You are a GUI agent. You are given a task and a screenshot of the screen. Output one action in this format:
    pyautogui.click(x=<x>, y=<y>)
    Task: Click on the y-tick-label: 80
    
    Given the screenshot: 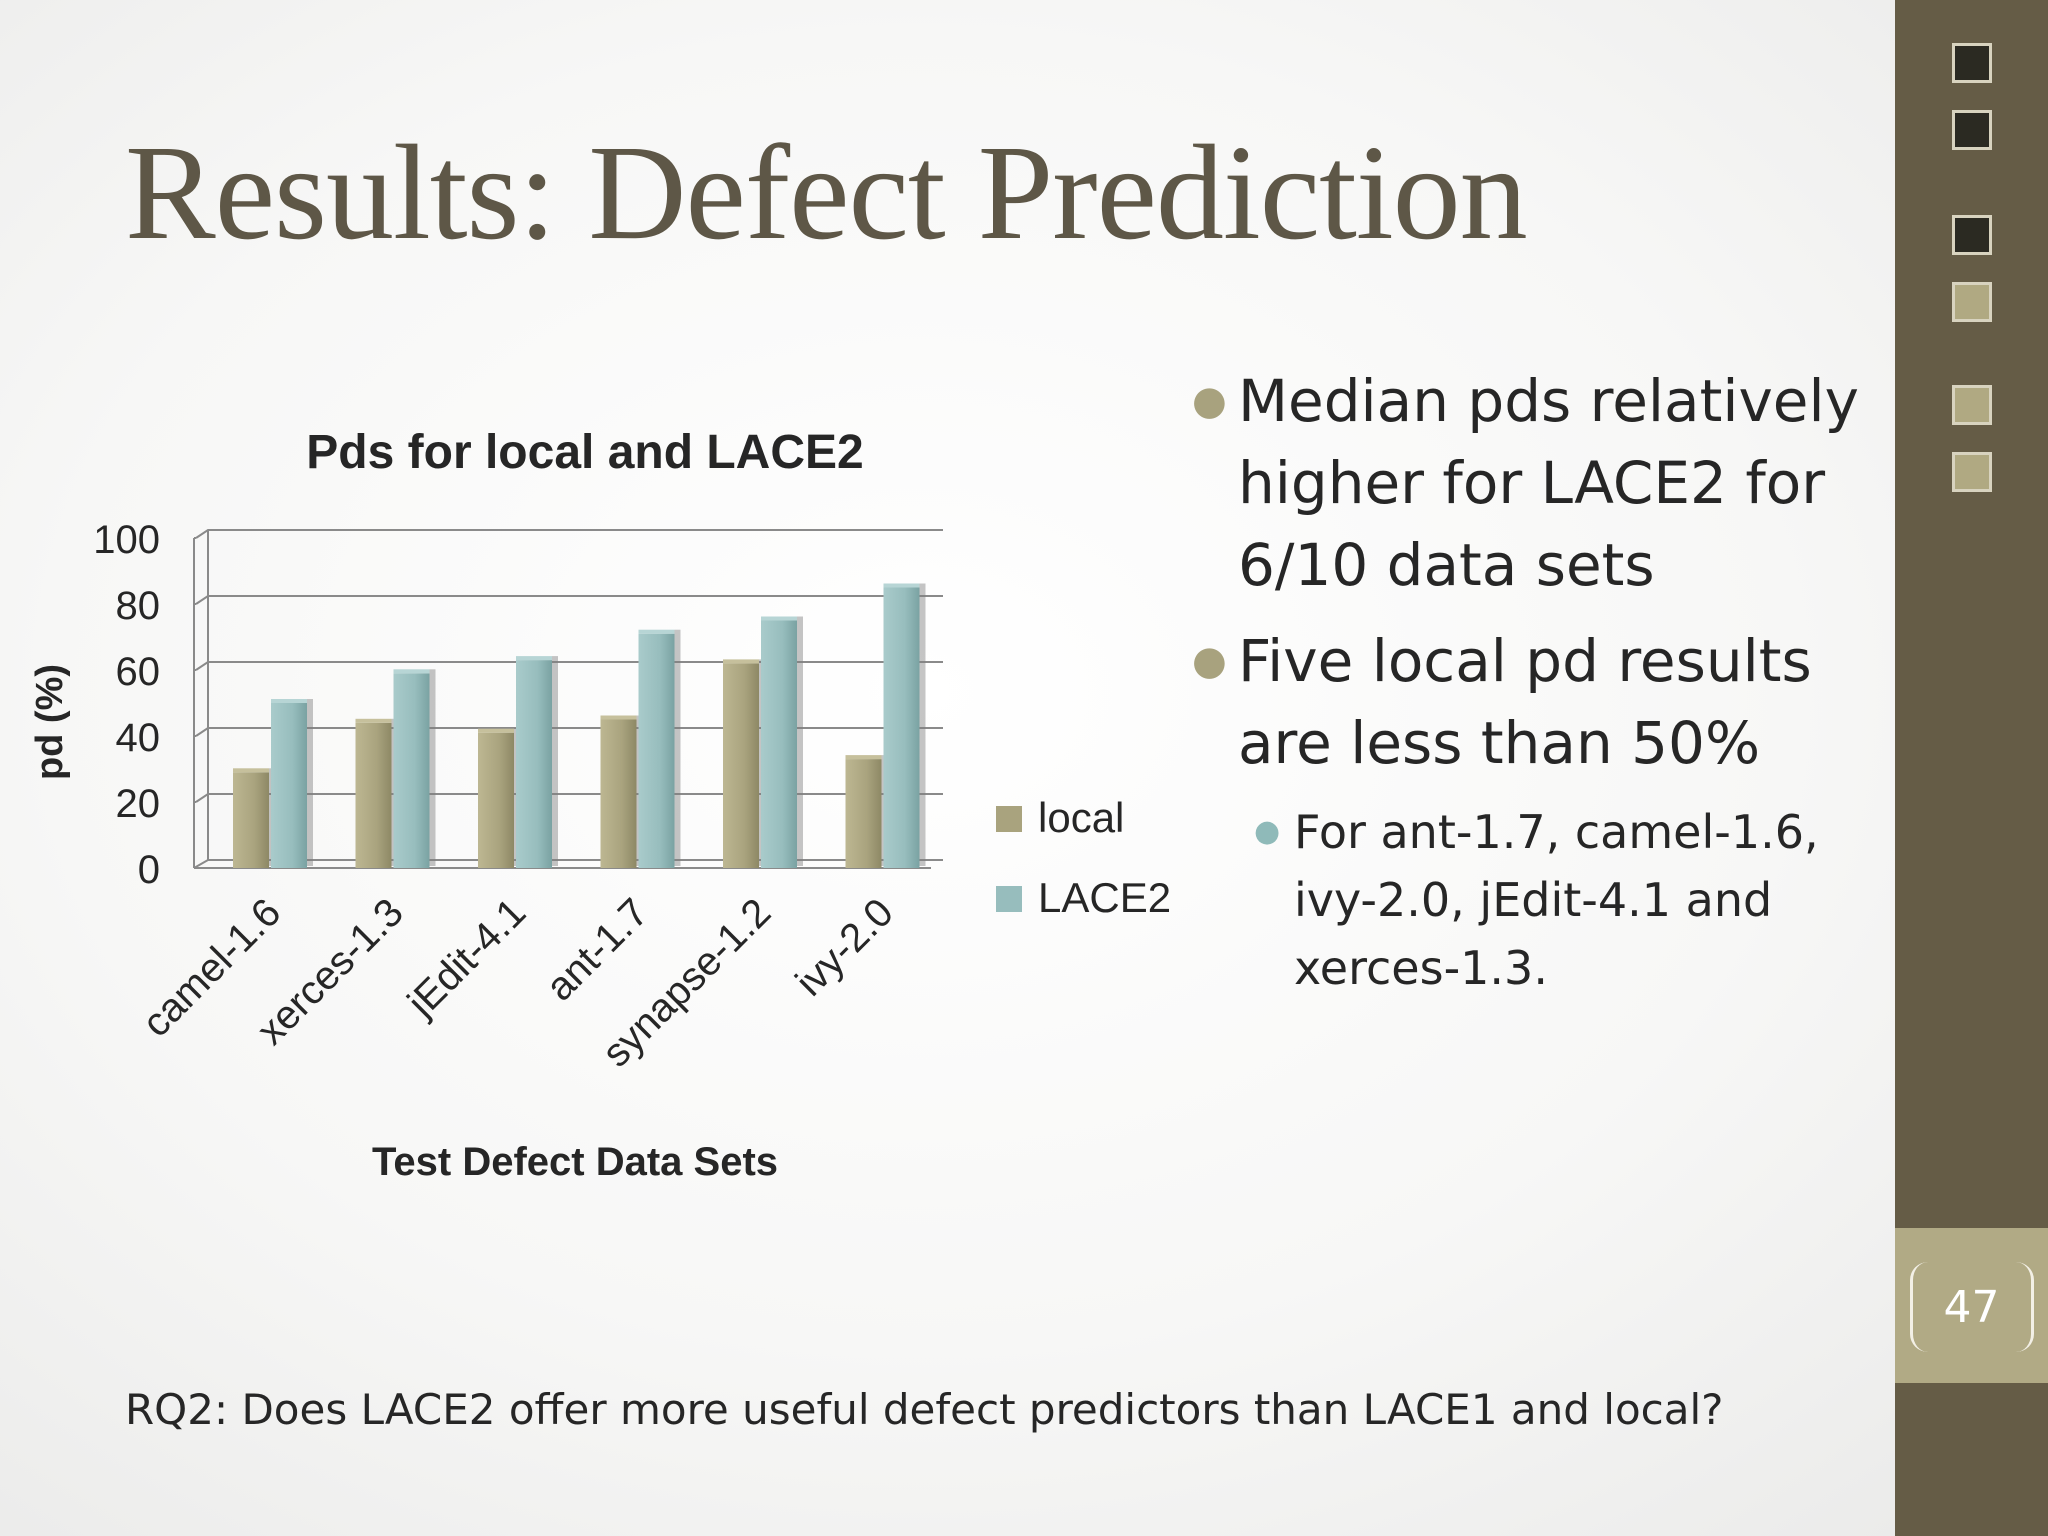 What is the action you would take?
    pyautogui.click(x=138, y=606)
    